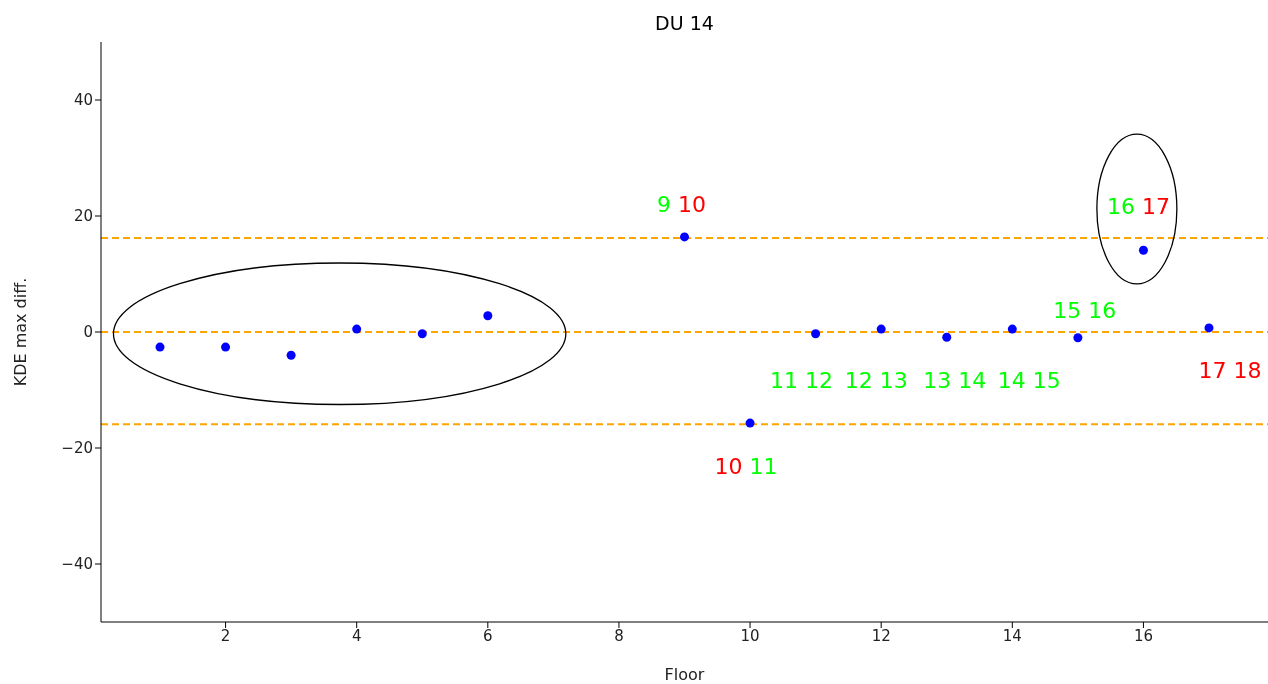 Image resolution: width=1268 pixels, height=684 pixels. I want to click on y-tick-label: 20, so click(83, 216).